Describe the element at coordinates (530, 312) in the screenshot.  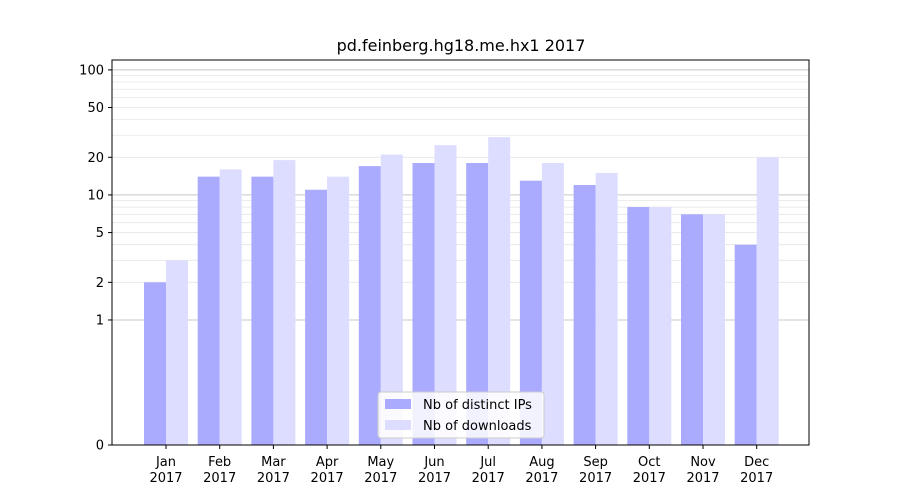
I see `bar-ips-aug` at that location.